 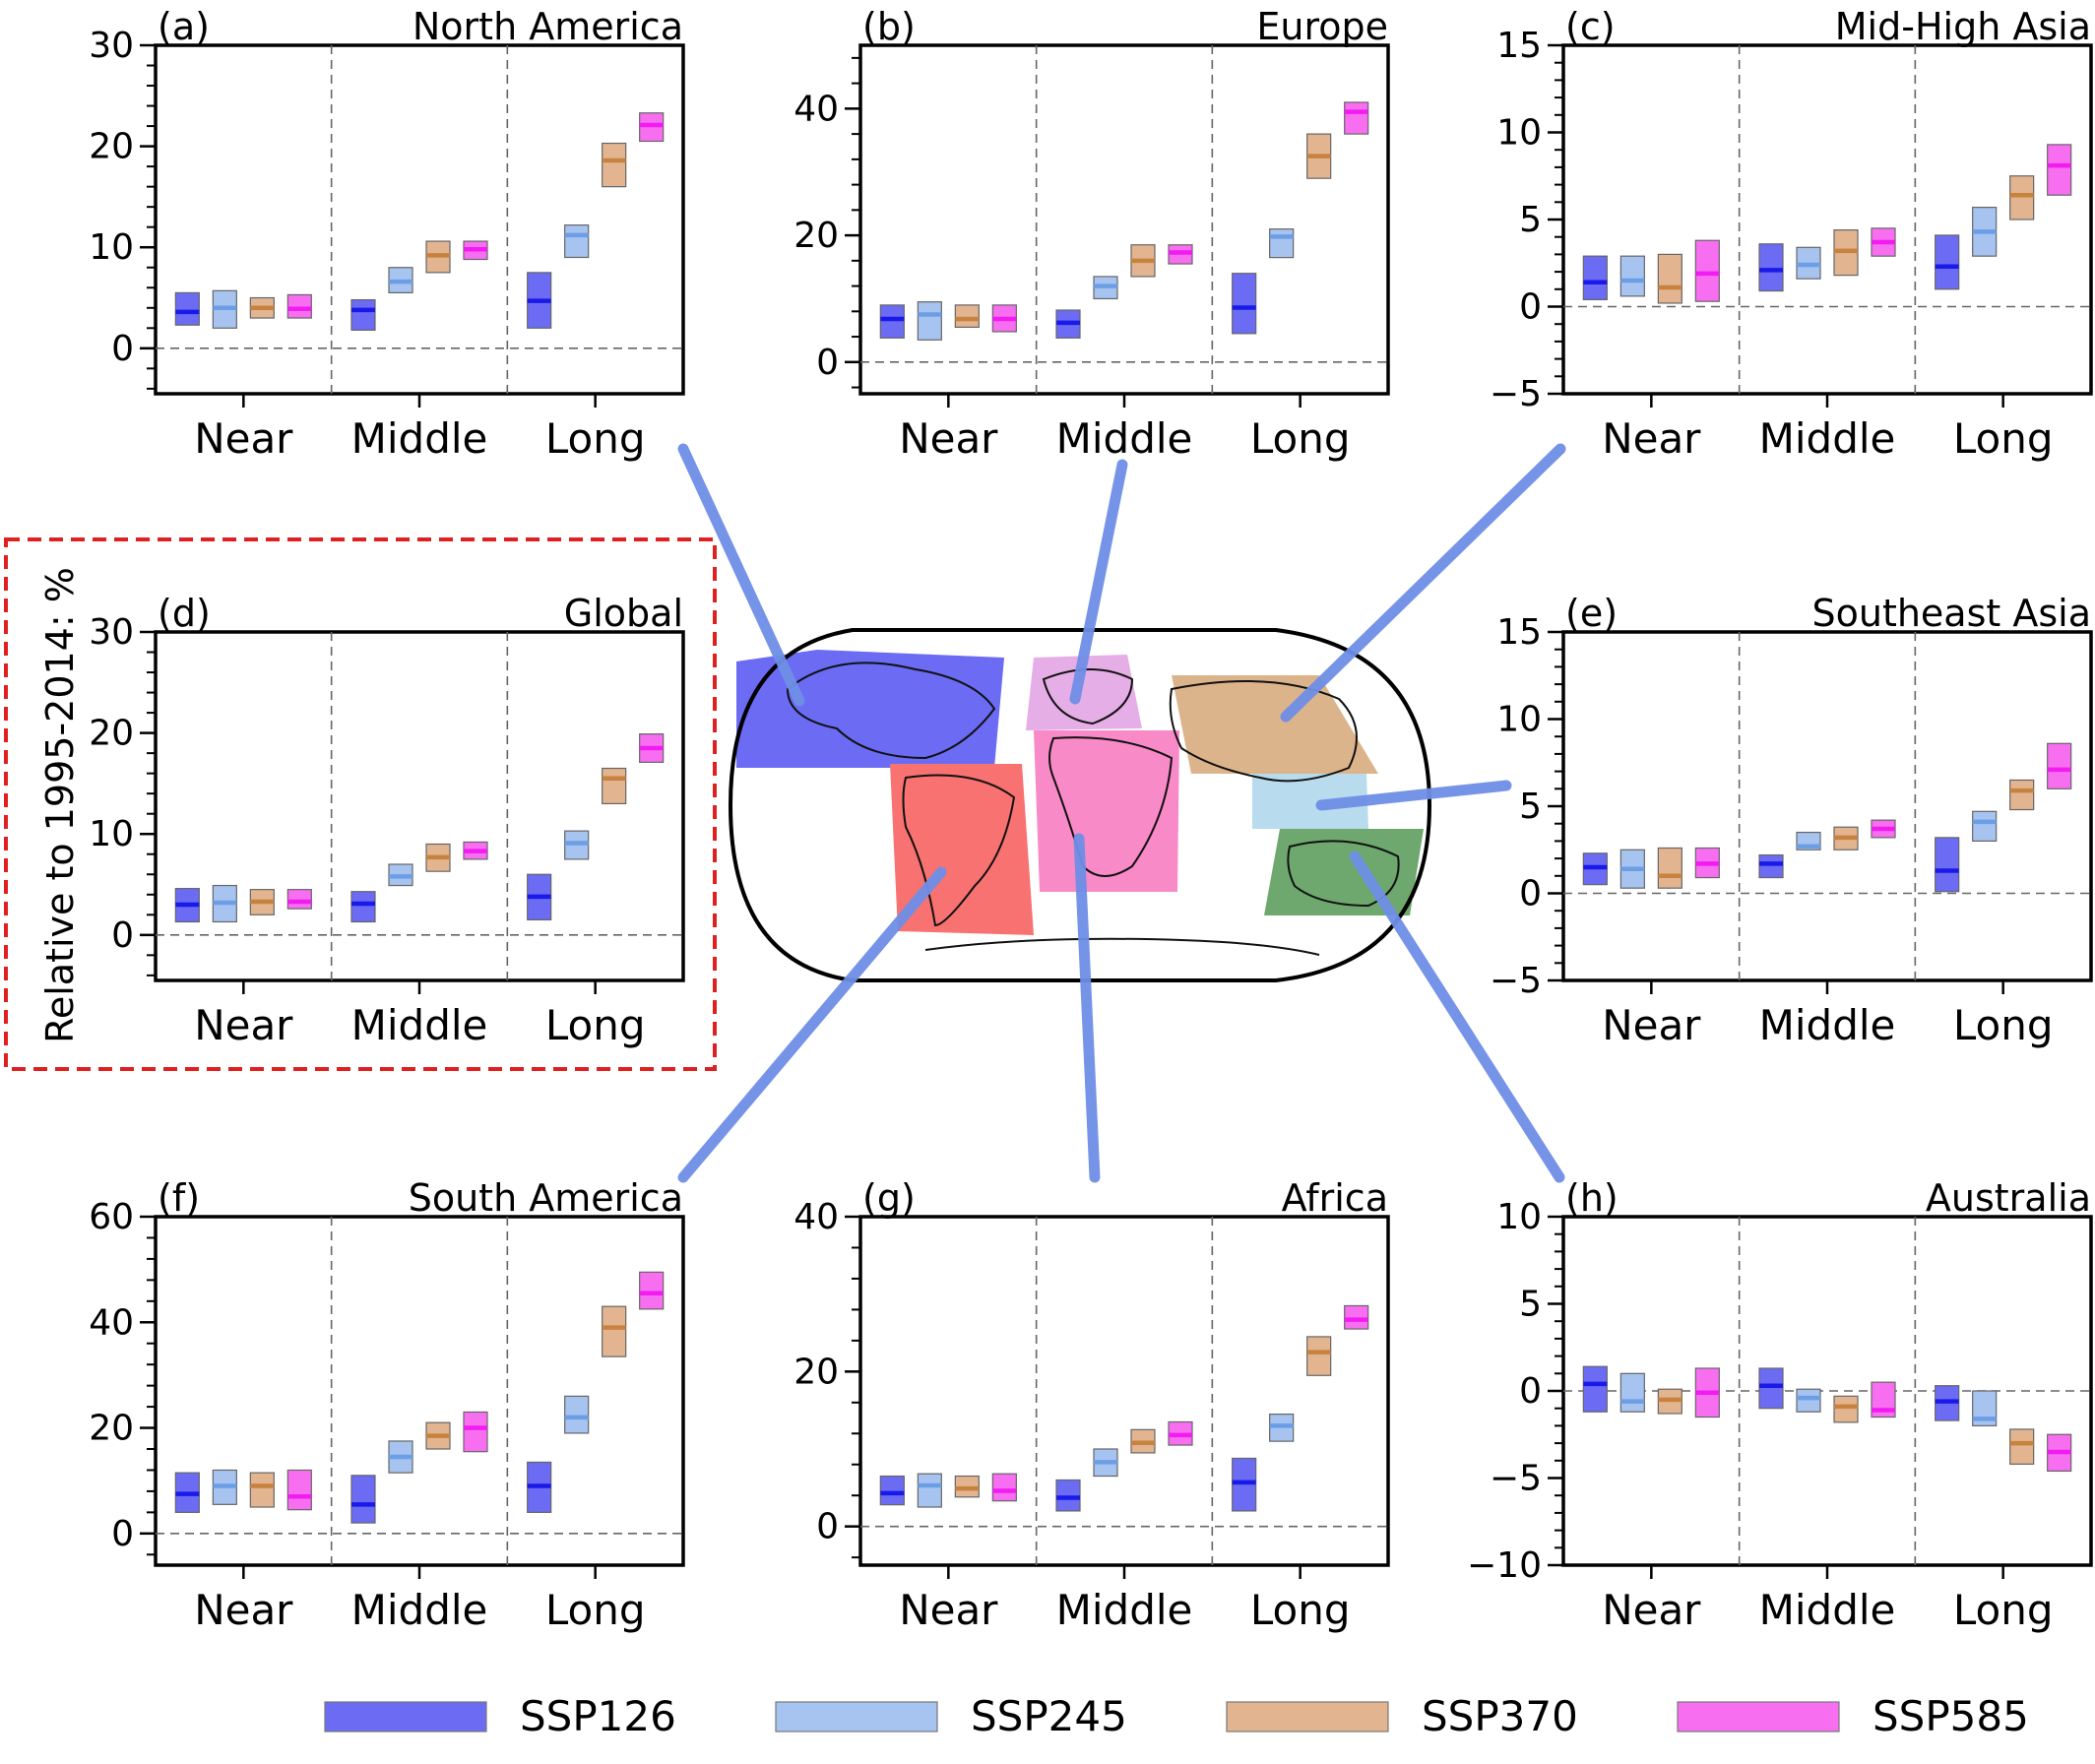 What do you see at coordinates (1275, 724) in the screenshot?
I see `map-region-mid-high-asia` at bounding box center [1275, 724].